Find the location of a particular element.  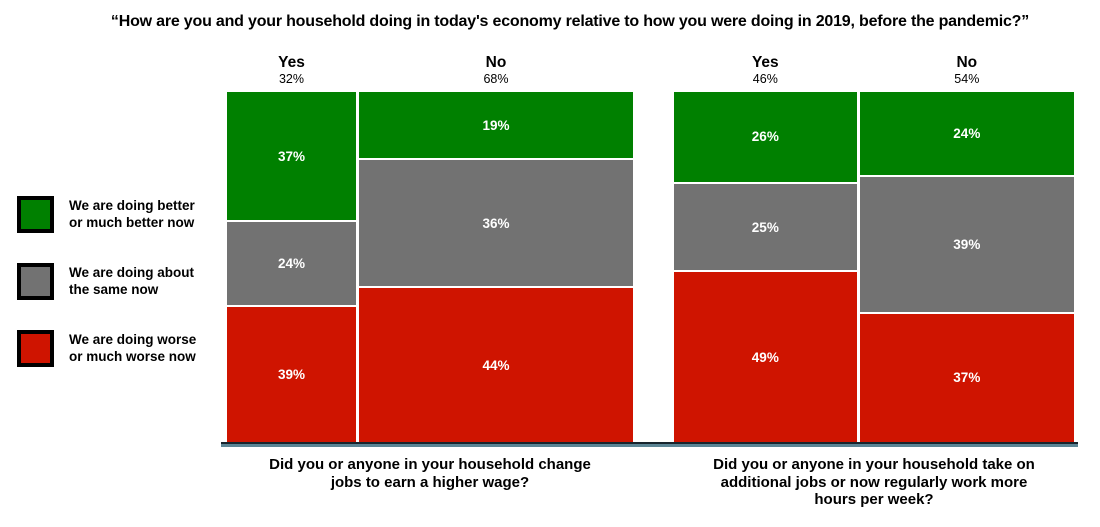

legend-label-worse: We are doing worse or much worse now is located at coordinates (133, 348).